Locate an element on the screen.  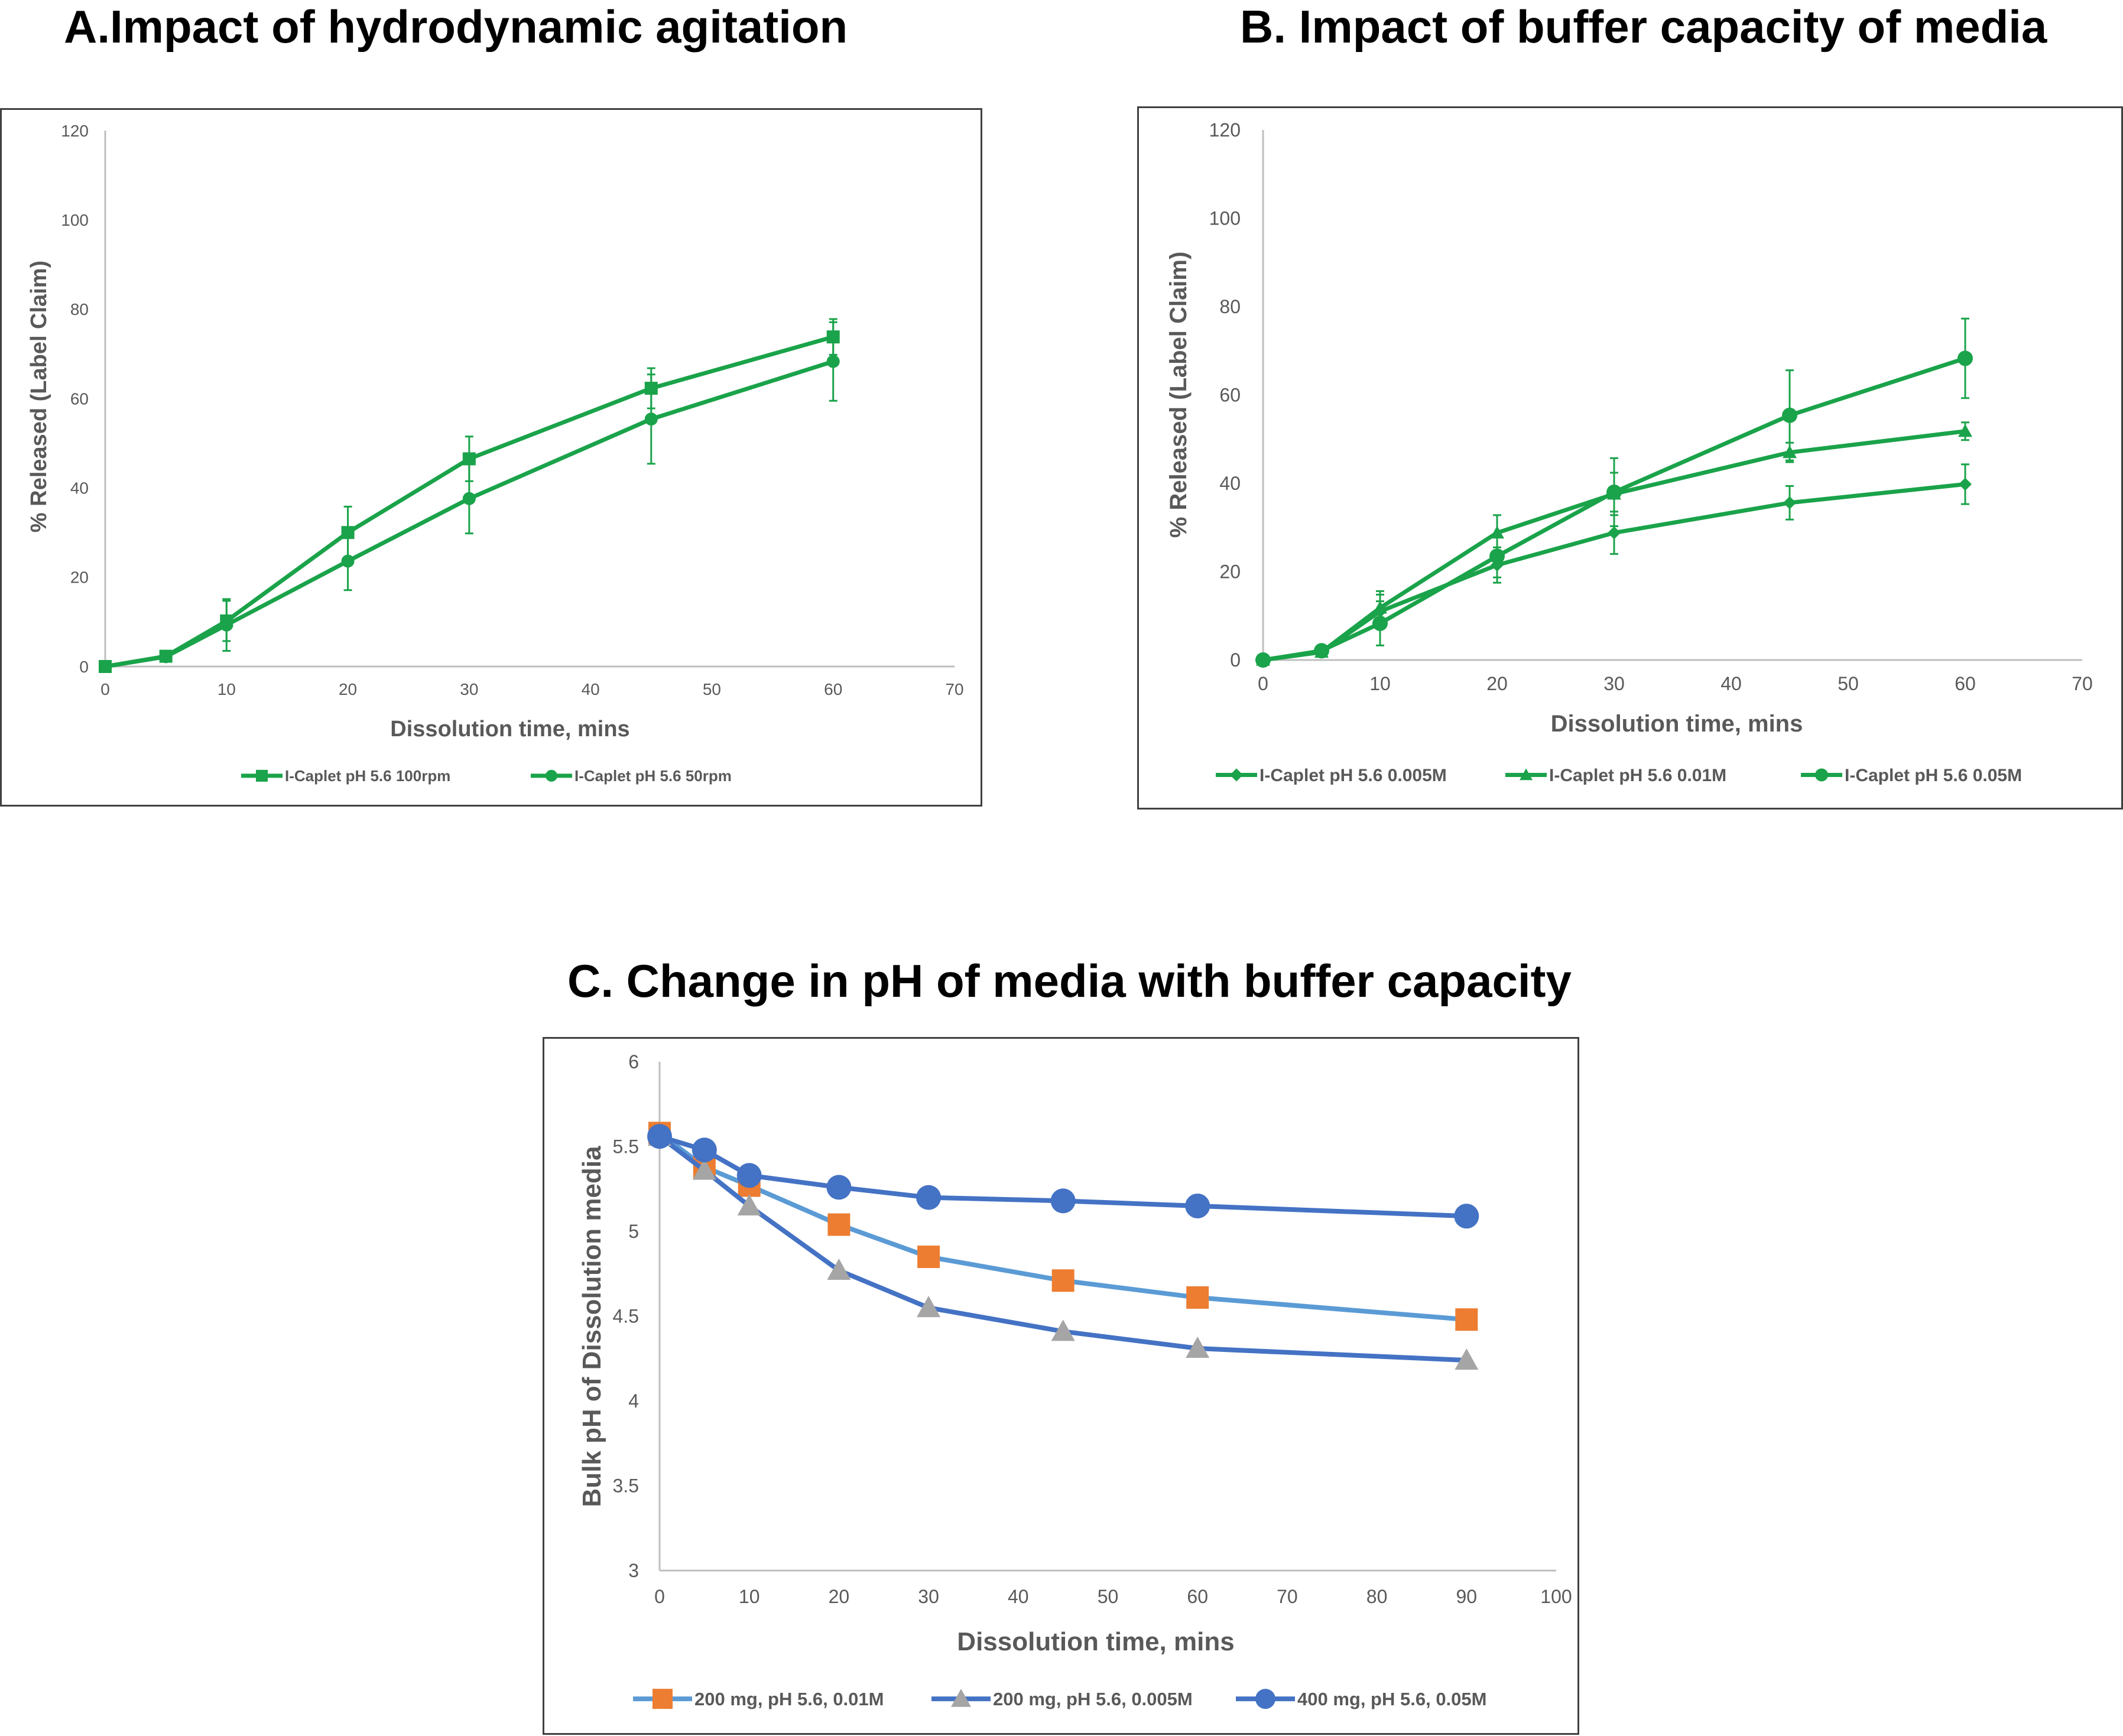
y-tick-label: 4.5 is located at coordinates (626, 1317).